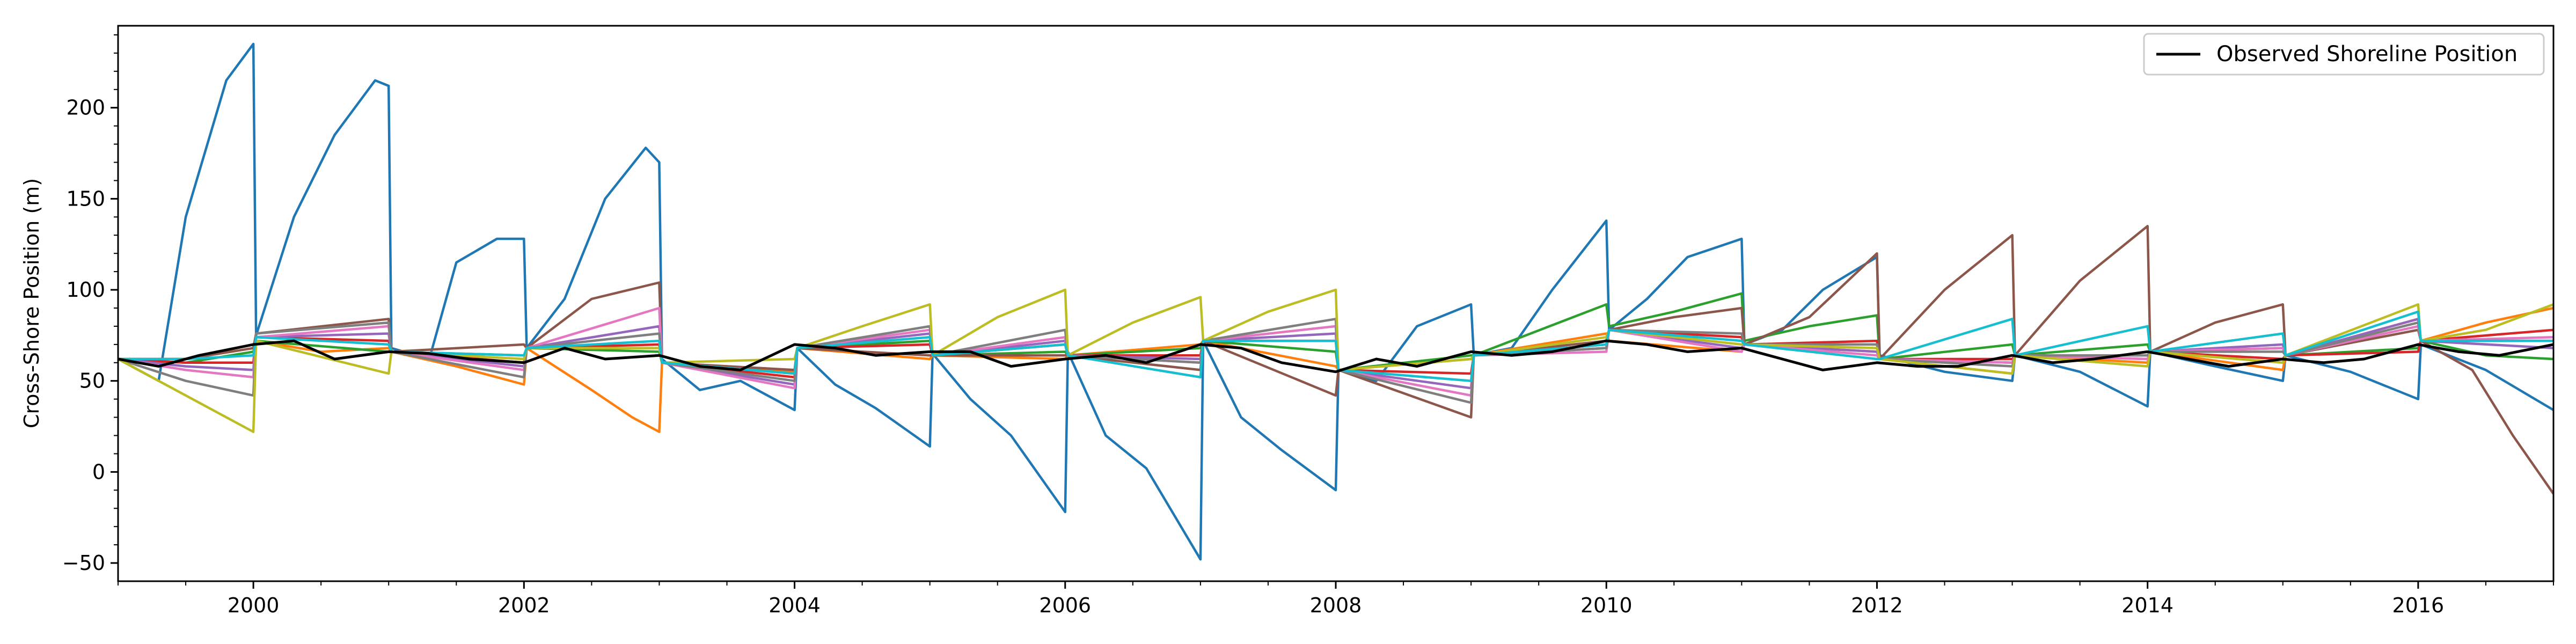 This screenshot has height=644, width=2576. Describe the element at coordinates (1336, 605) in the screenshot. I see `x-tick-label: 2008` at that location.